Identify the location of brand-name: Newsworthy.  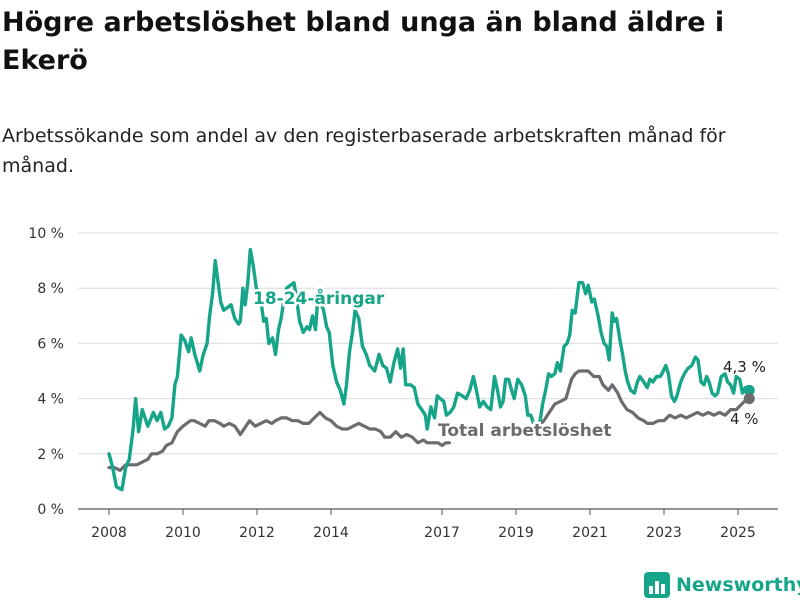
(738, 585).